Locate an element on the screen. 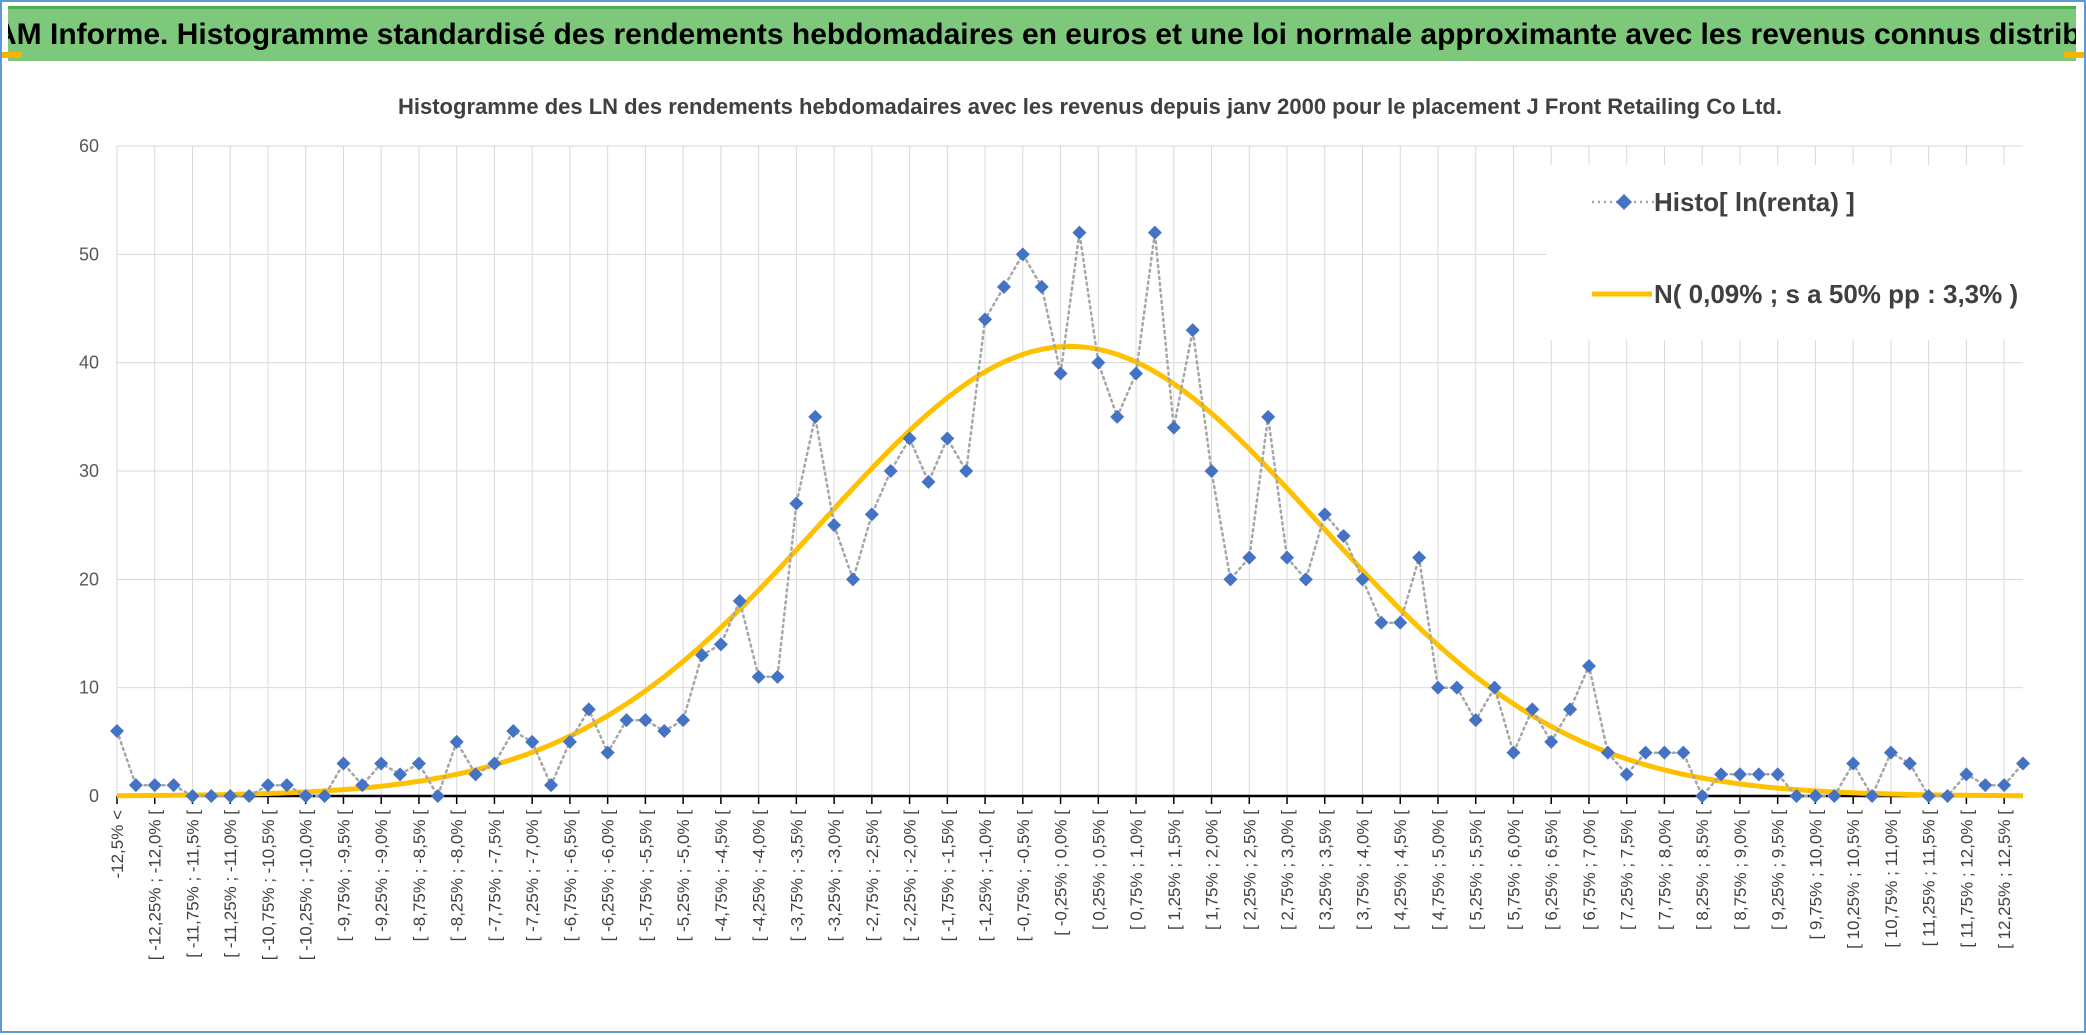 The height and width of the screenshot is (1035, 2086). y-tick-label: 10 is located at coordinates (89, 688).